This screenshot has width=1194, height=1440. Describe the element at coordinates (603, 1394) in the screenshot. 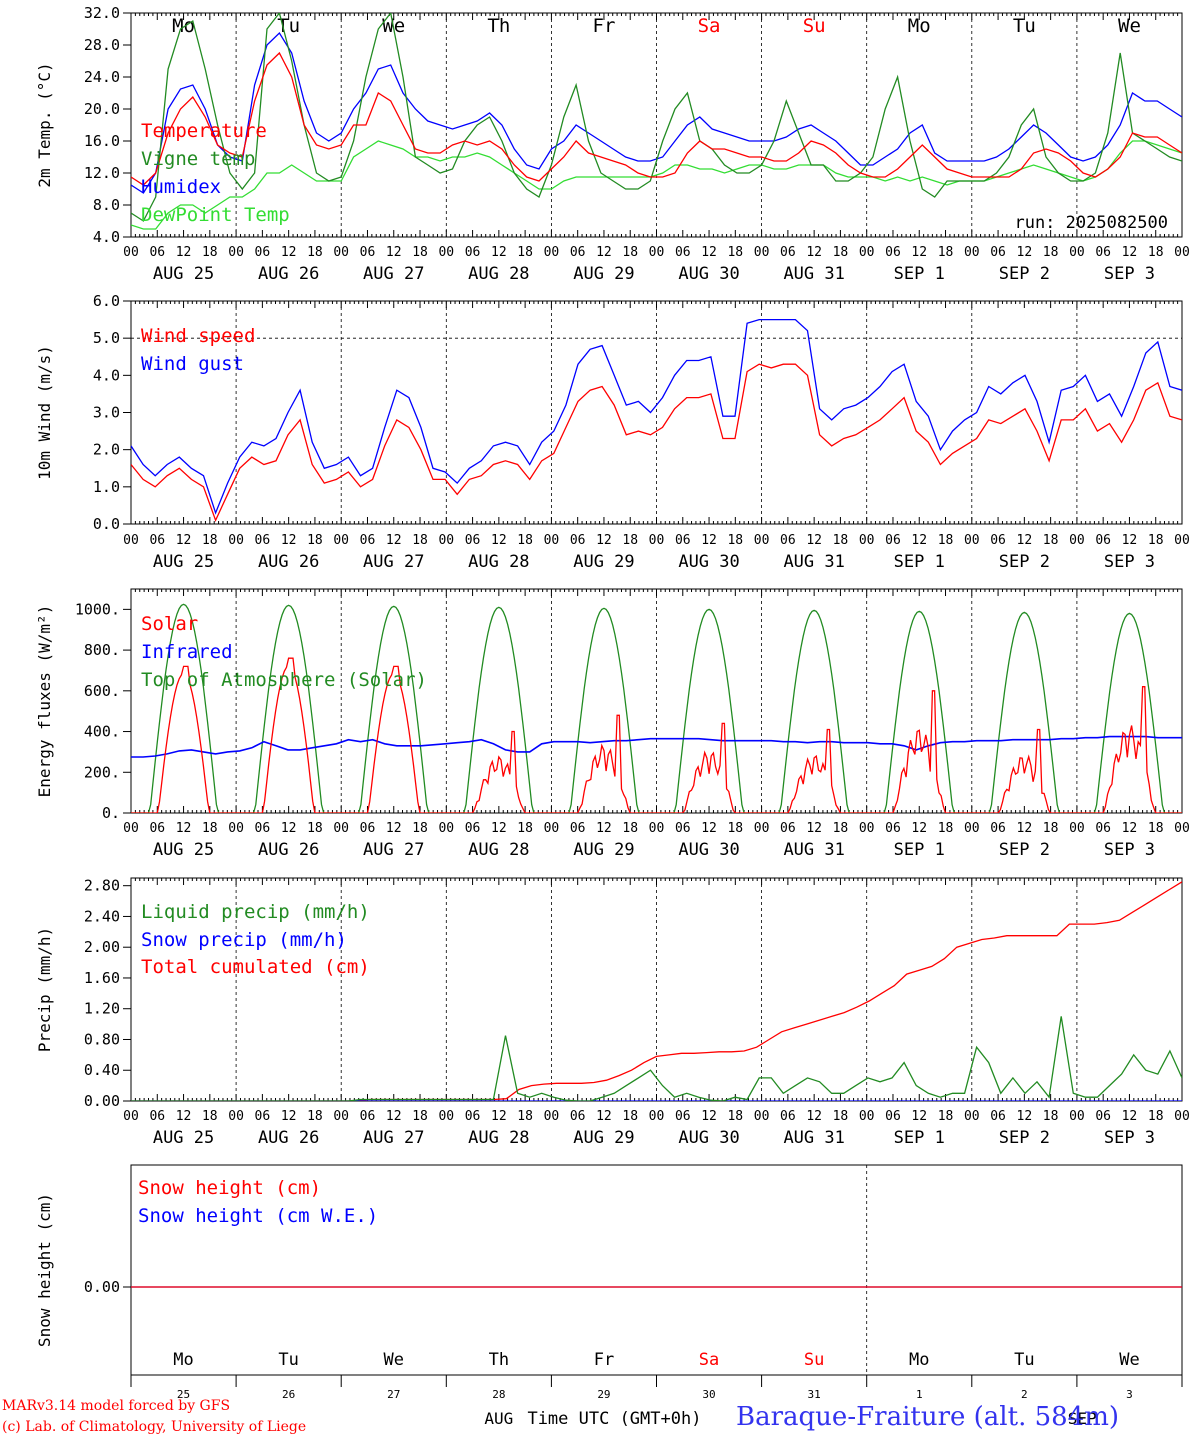

I see `day-number-label: 29` at that location.